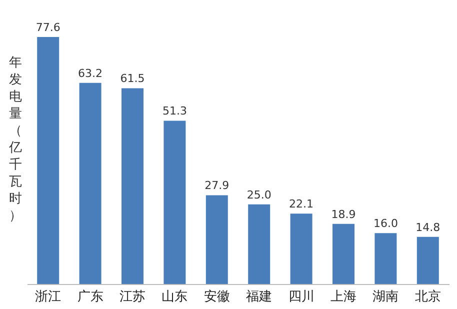 The height and width of the screenshot is (309, 457). I want to click on data-label: 22.1, so click(301, 204).